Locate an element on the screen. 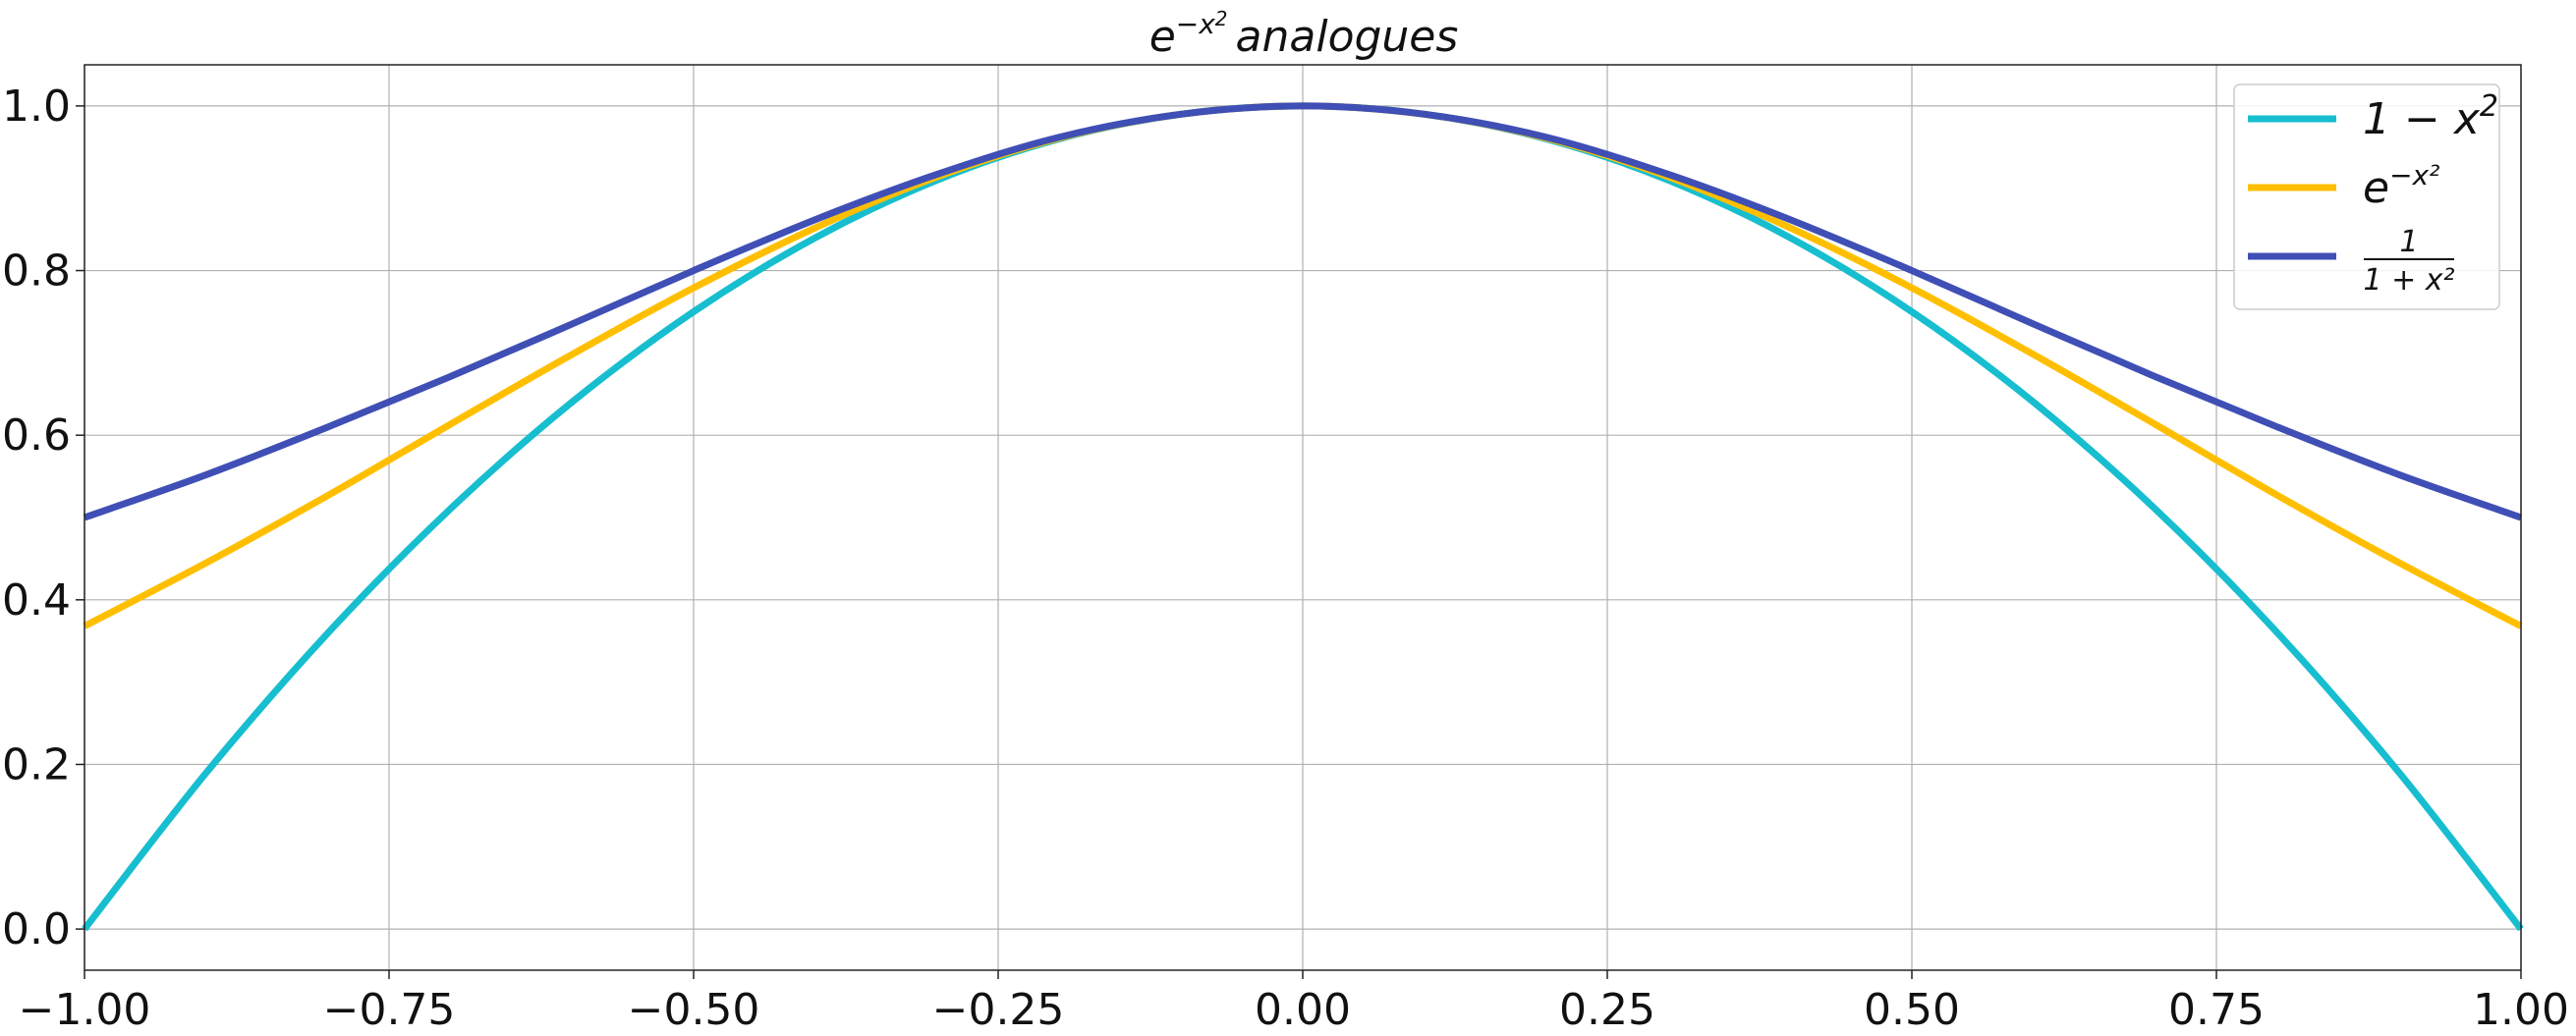 The width and height of the screenshot is (2576, 1036). legend-label-series-2: e−x² is located at coordinates (2401, 186).